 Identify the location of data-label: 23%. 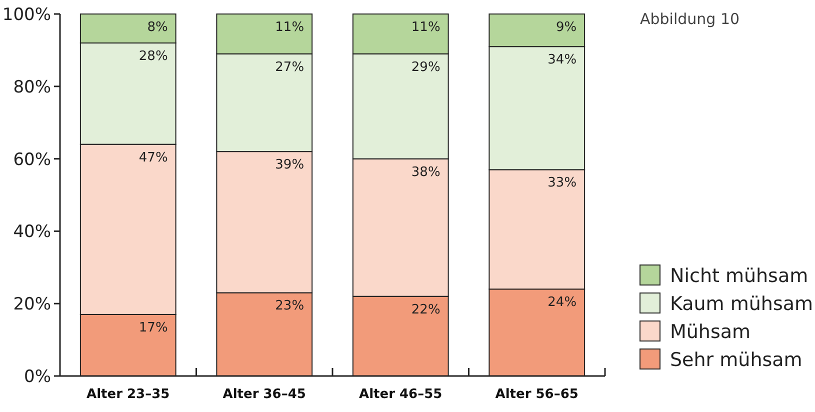
(289, 306).